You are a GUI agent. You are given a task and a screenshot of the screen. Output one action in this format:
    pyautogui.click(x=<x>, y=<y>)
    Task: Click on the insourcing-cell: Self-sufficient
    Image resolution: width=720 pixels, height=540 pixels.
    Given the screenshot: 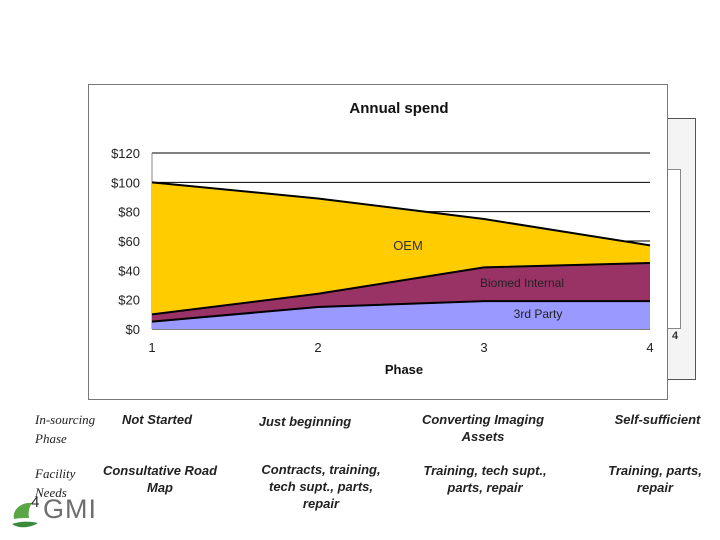 What is the action you would take?
    pyautogui.click(x=657, y=419)
    